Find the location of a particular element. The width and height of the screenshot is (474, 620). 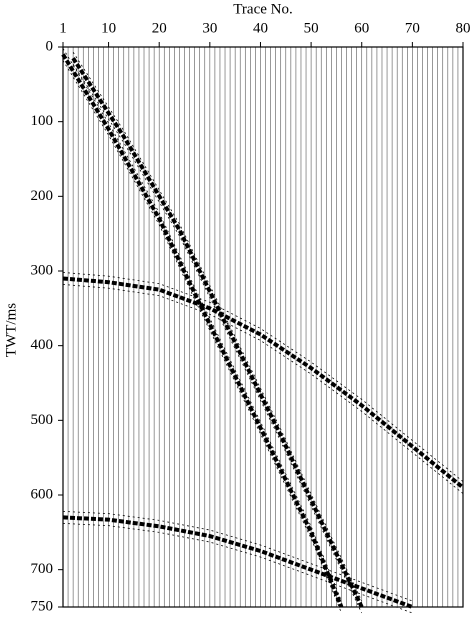

x-tick-label: 50 is located at coordinates (311, 28).